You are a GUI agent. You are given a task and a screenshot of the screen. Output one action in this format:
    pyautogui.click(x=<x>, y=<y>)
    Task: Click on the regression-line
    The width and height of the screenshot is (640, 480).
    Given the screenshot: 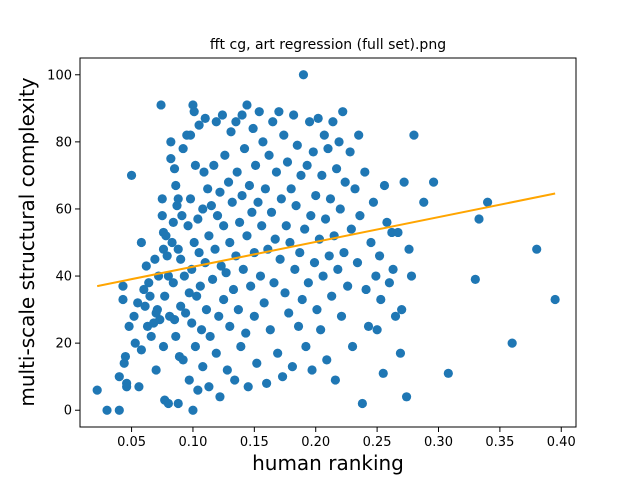 What is the action you would take?
    pyautogui.click(x=326, y=240)
    